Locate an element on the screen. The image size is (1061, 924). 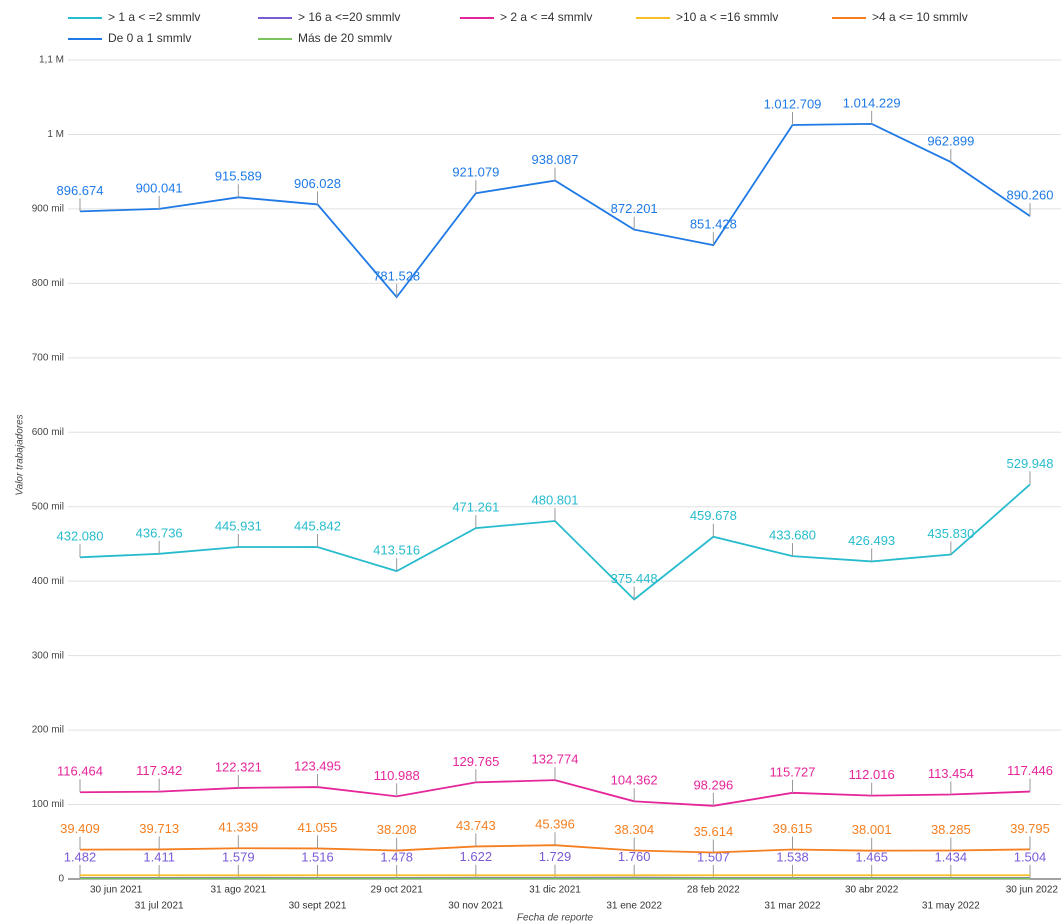
y-tick-label: 100 mil is located at coordinates (48, 804).